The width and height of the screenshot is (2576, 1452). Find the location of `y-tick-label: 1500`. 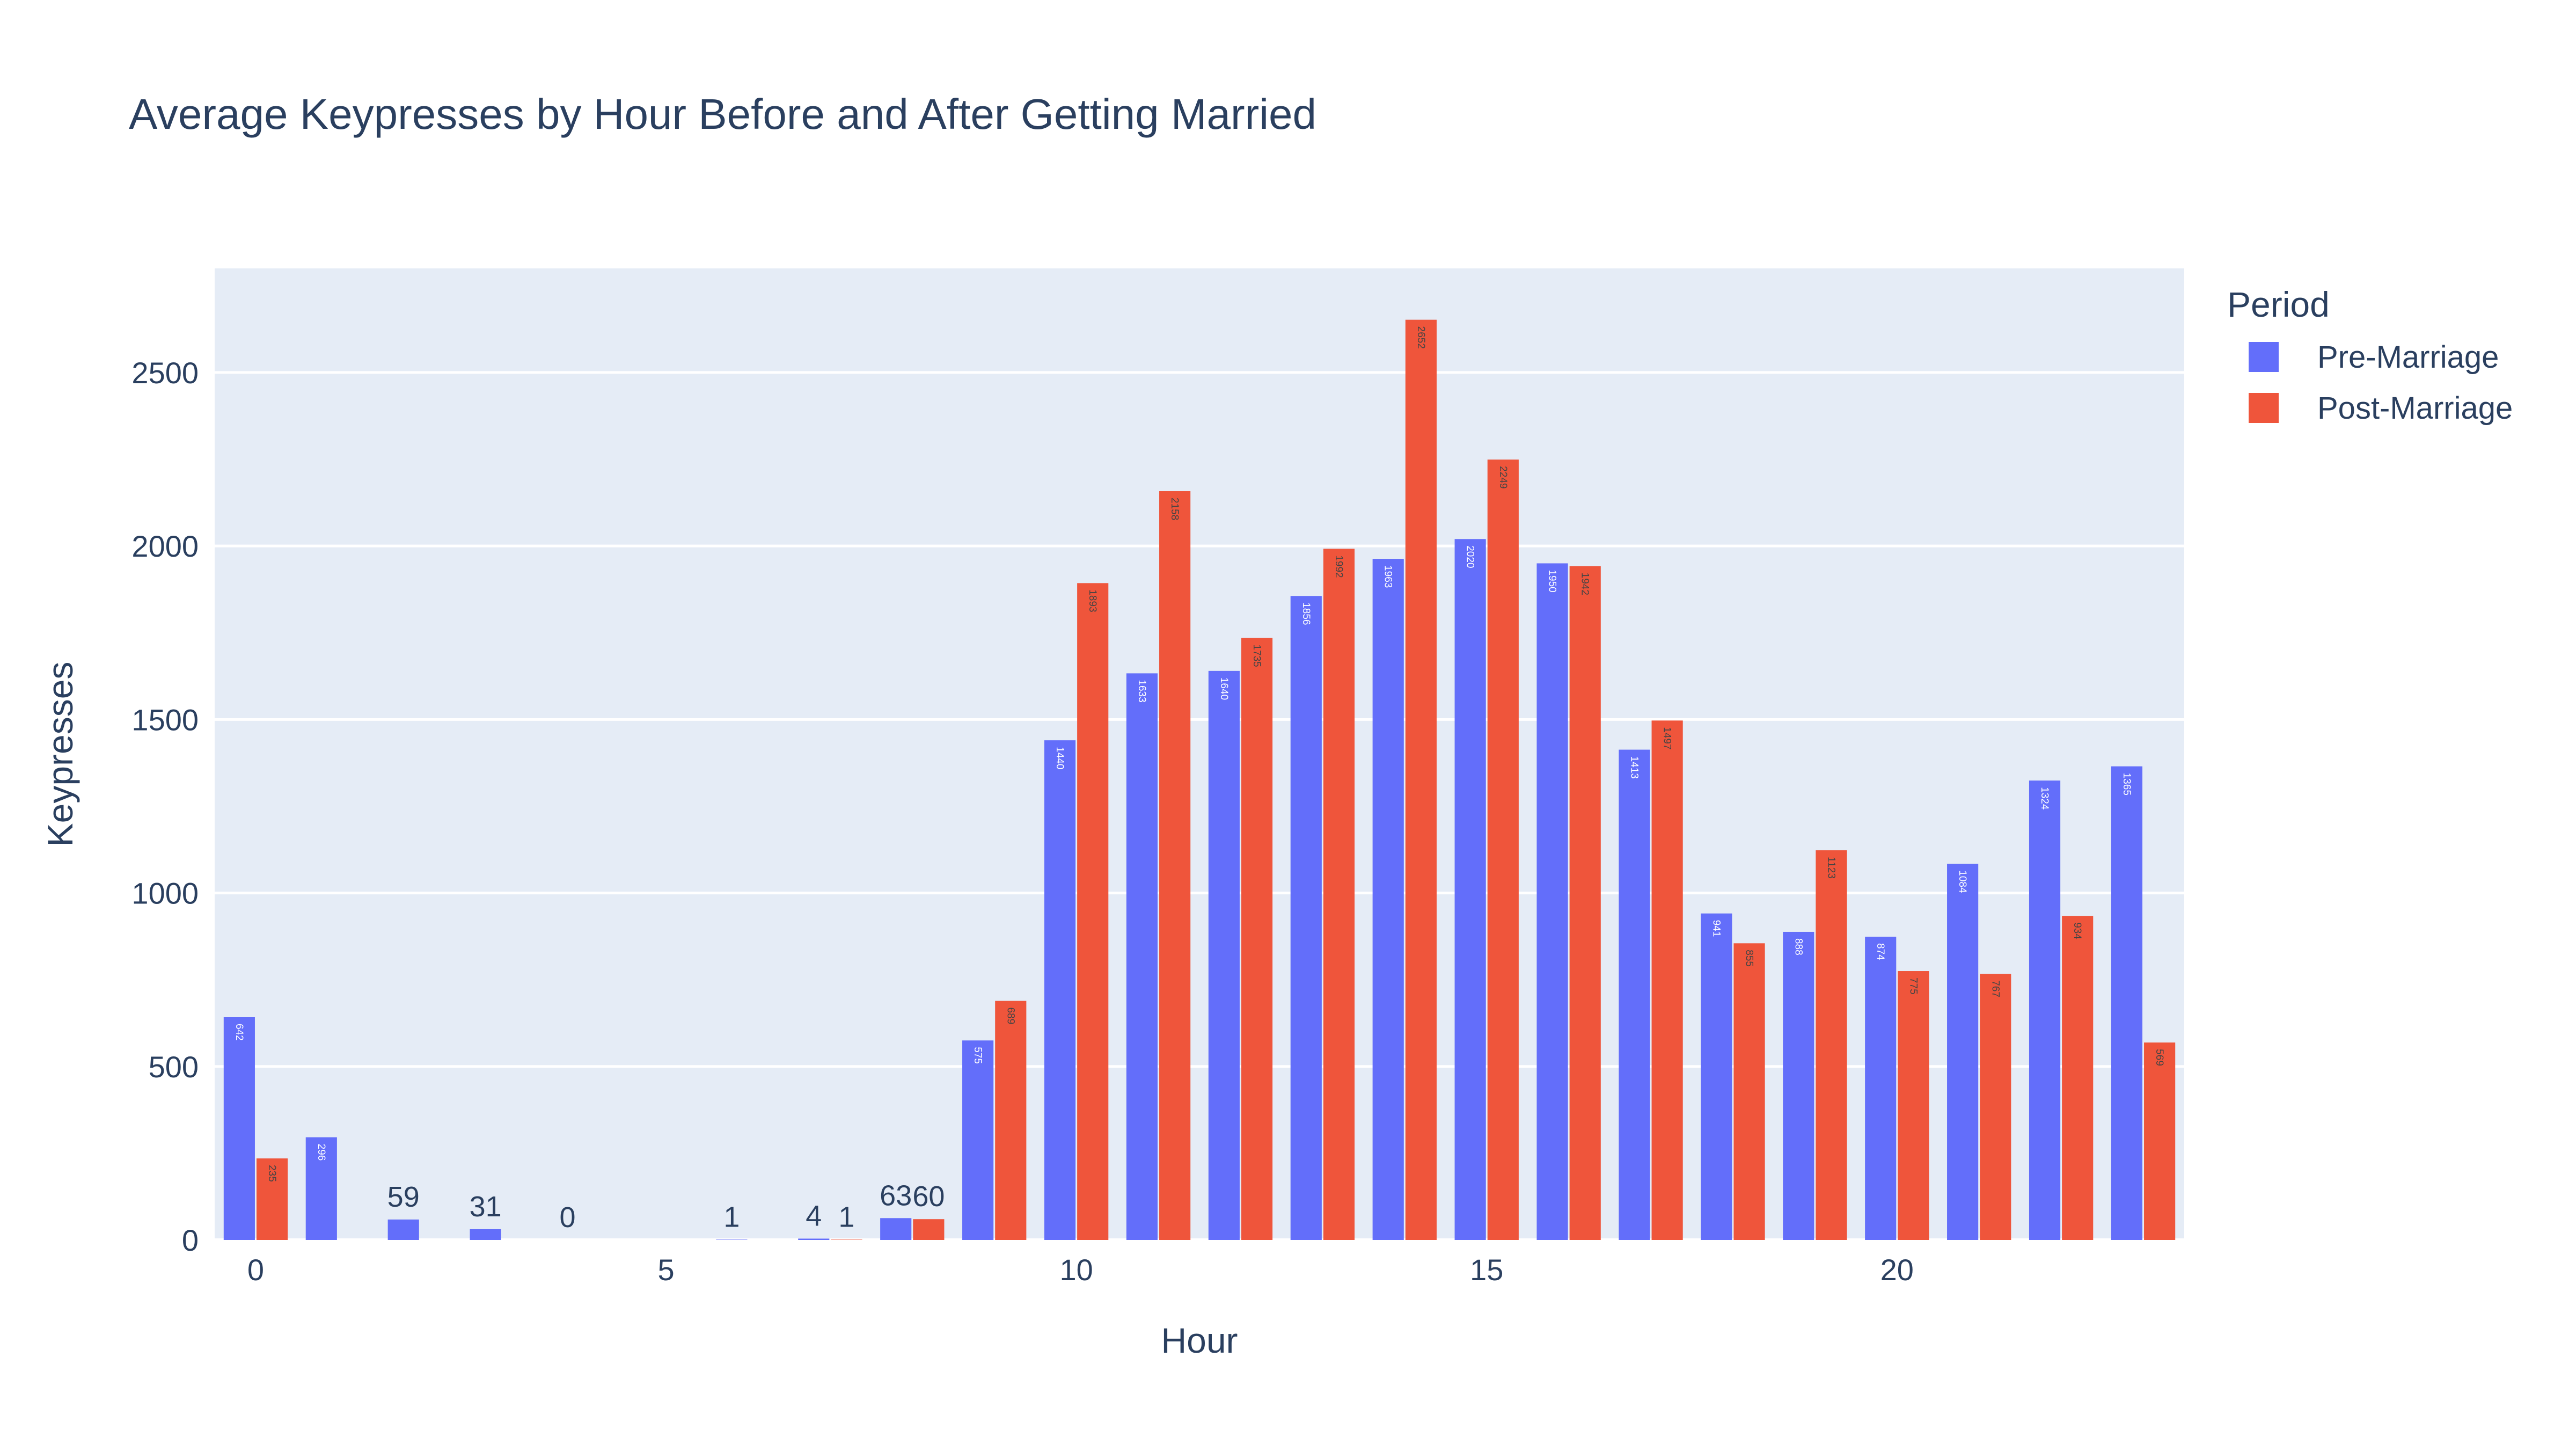

y-tick-label: 1500 is located at coordinates (165, 719).